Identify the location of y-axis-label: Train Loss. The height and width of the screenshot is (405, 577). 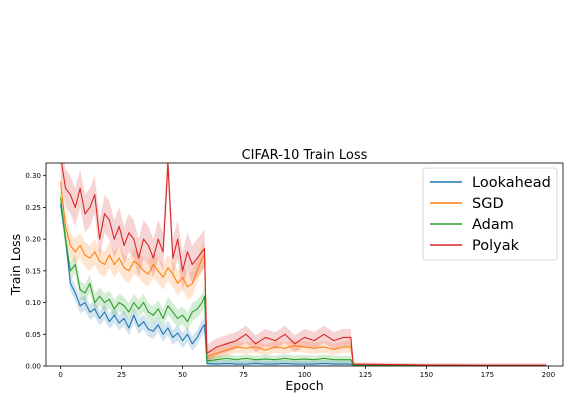
(15, 265).